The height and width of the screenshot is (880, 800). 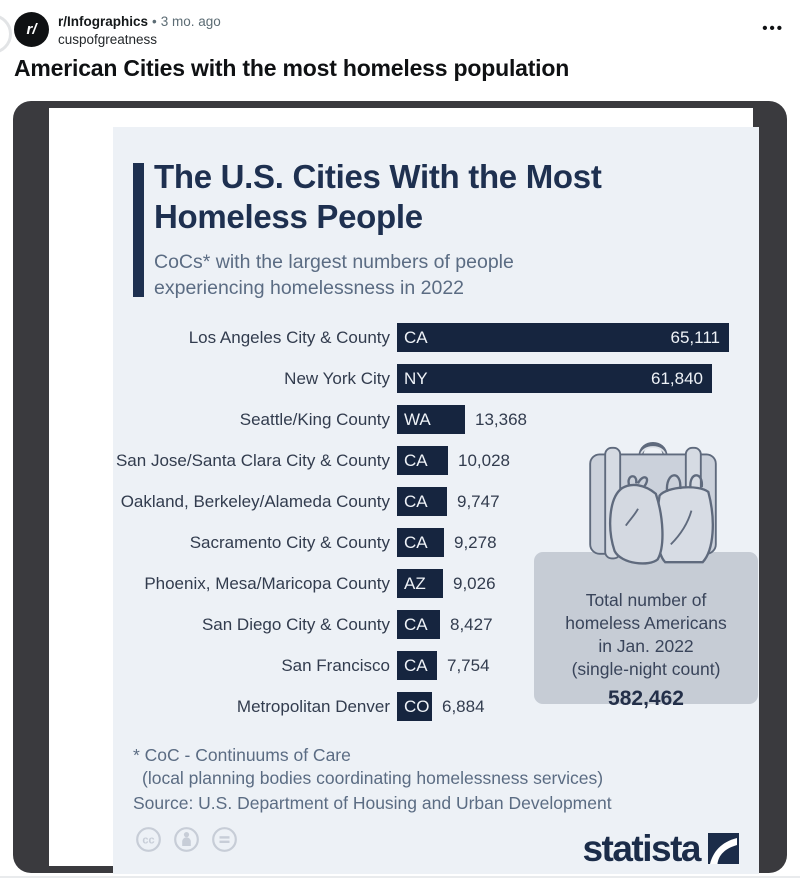 I want to click on bar-state-label: CO, so click(x=417, y=706).